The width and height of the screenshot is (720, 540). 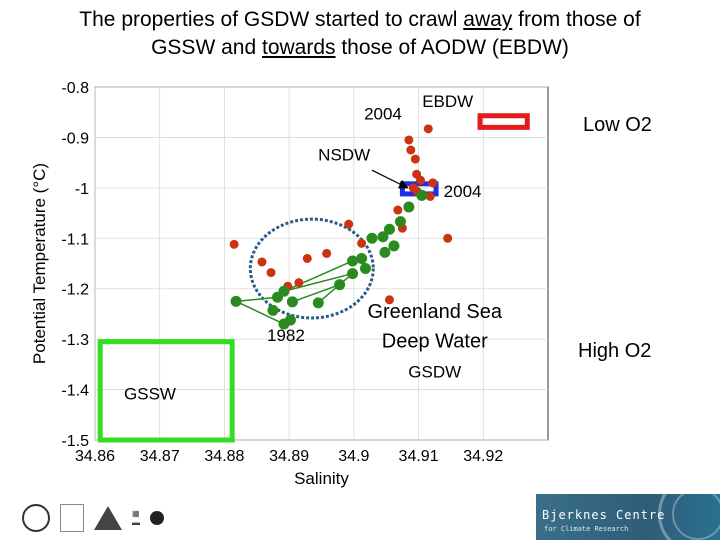 What do you see at coordinates (434, 312) in the screenshot?
I see `annotation-greenland-sea: Greenland Sea` at bounding box center [434, 312].